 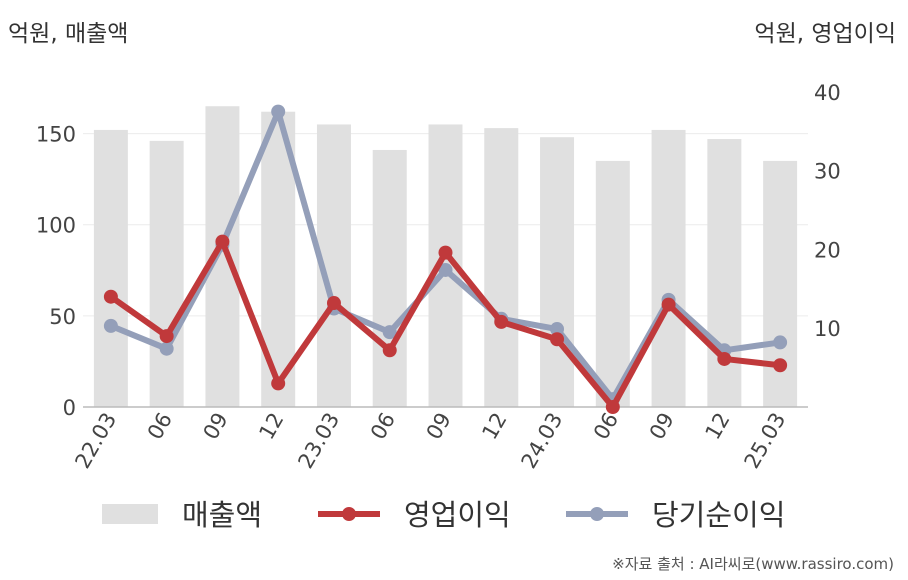 I want to click on right-tick-label: 10, so click(x=827, y=329).